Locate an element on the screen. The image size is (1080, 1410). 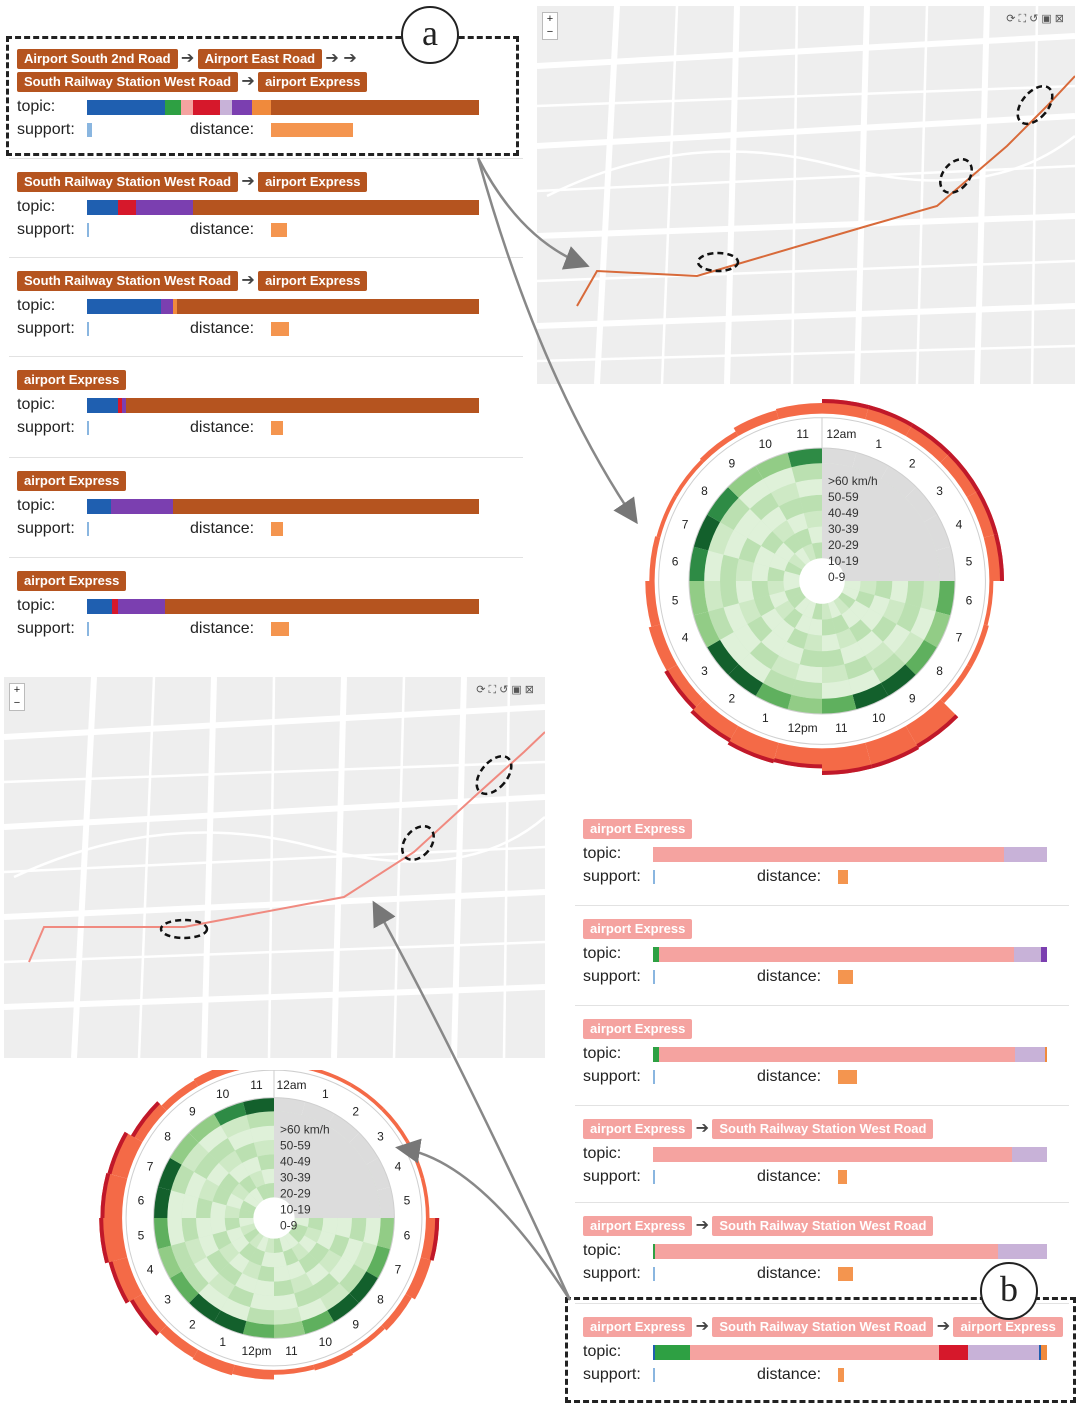
distance-bar is located at coordinates (277, 428).